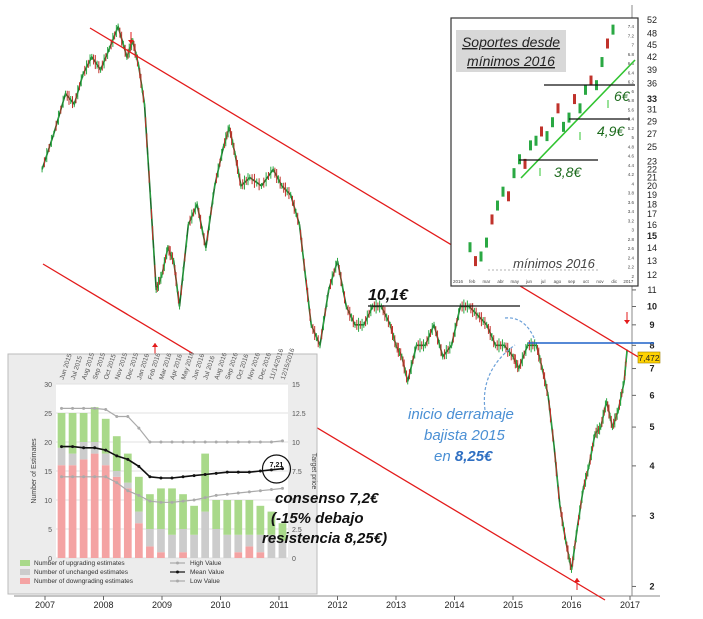 Image resolution: width=703 pixels, height=619 pixels. What do you see at coordinates (651, 369) in the screenshot?
I see `y-tick-label: 7` at bounding box center [651, 369].